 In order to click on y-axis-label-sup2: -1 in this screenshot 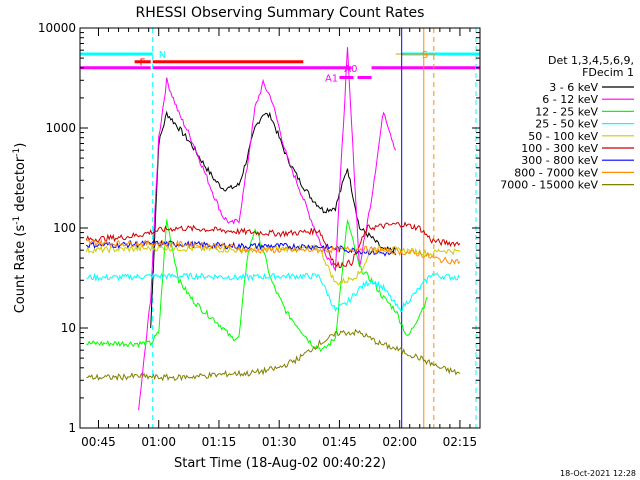, I will do `click(17, 152)`.